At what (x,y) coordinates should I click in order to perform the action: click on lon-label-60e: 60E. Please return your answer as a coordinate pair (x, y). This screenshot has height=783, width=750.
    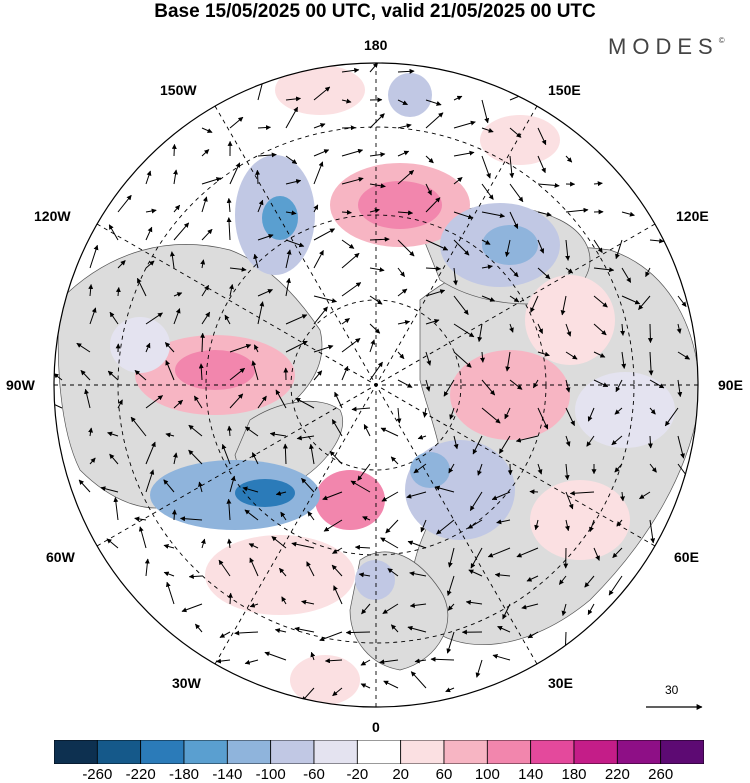
    Looking at the image, I should click on (686, 557).